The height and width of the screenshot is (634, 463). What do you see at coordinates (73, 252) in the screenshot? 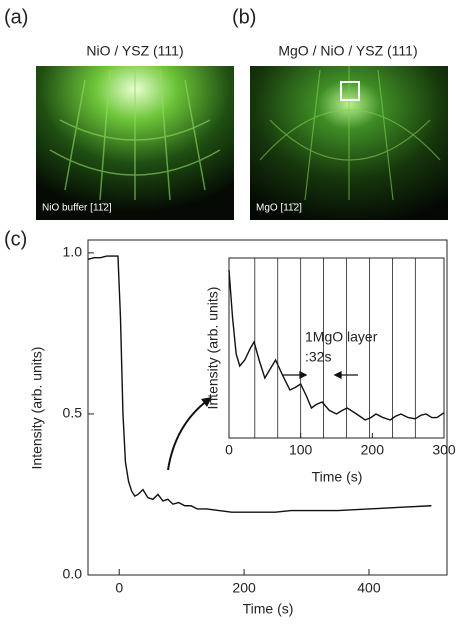
I see `y-tick-label: 1.0` at bounding box center [73, 252].